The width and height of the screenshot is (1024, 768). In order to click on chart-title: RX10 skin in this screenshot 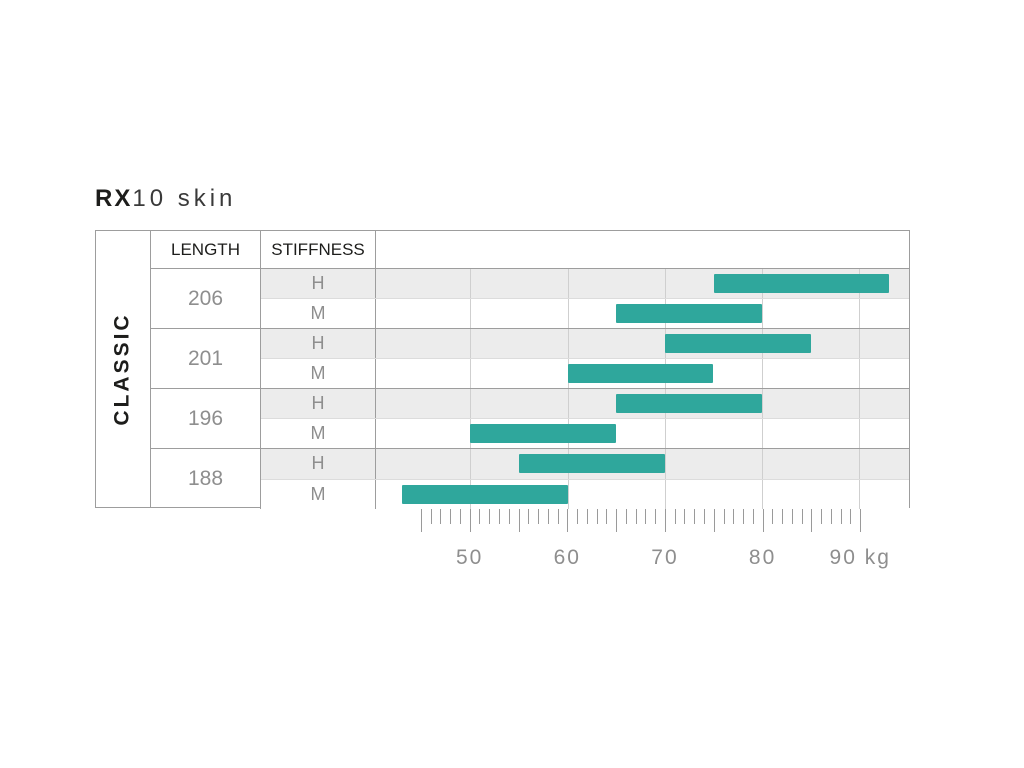, I will do `click(165, 199)`.